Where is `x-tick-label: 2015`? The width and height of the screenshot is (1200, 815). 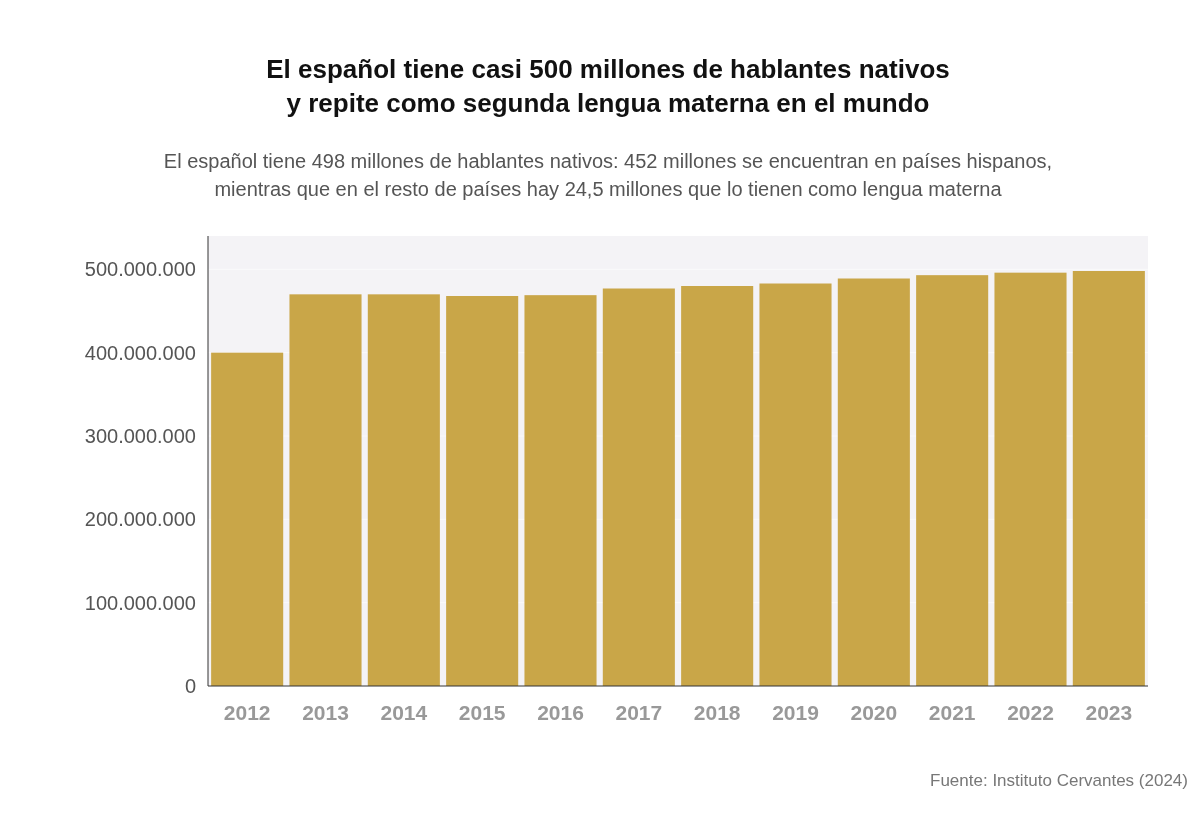 x-tick-label: 2015 is located at coordinates (482, 712).